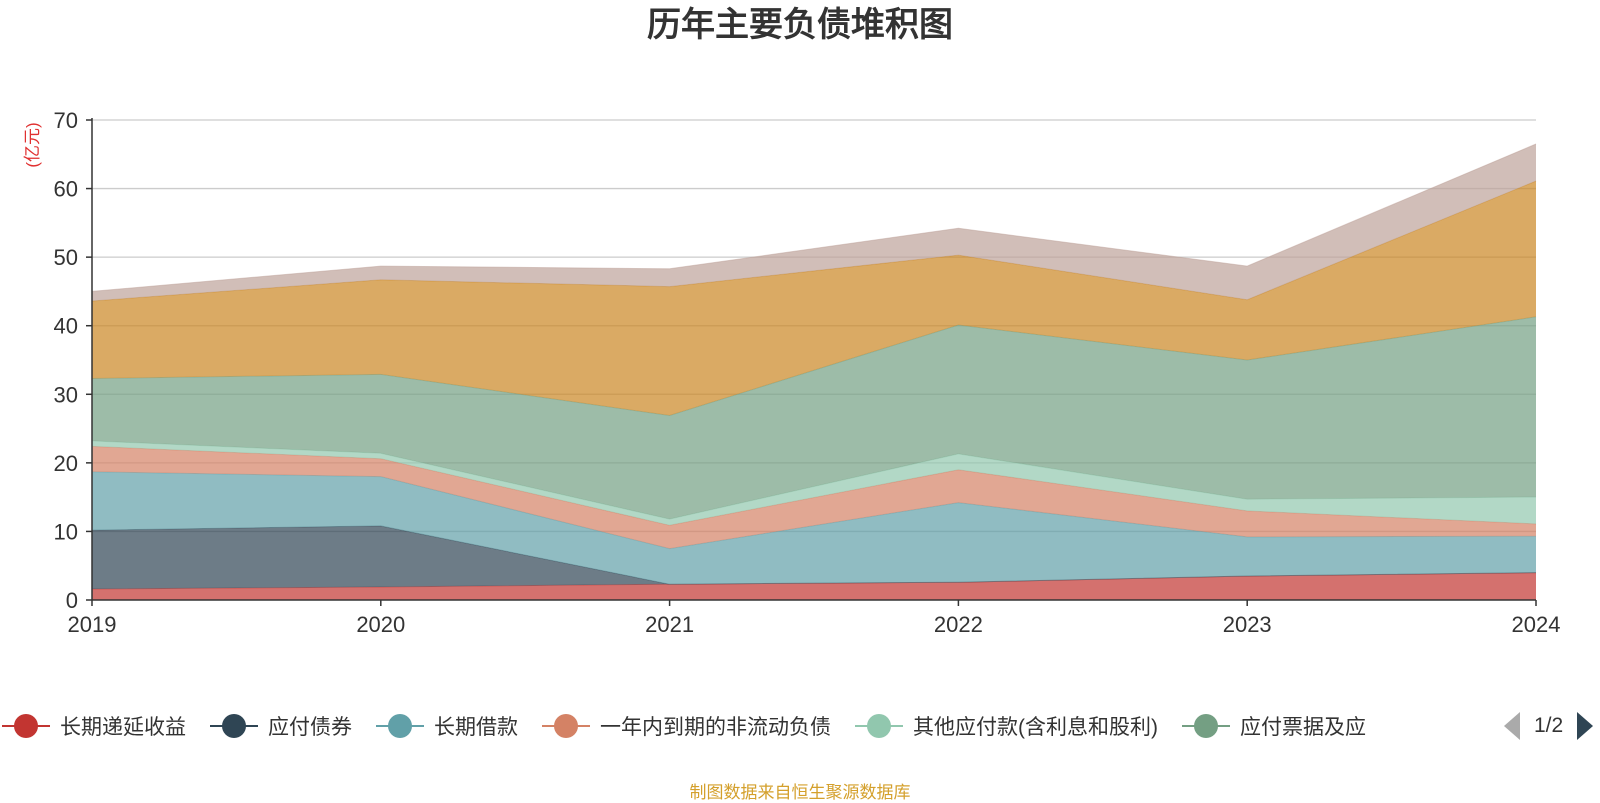  What do you see at coordinates (1512, 726) in the screenshot?
I see `prev-page-icon` at bounding box center [1512, 726].